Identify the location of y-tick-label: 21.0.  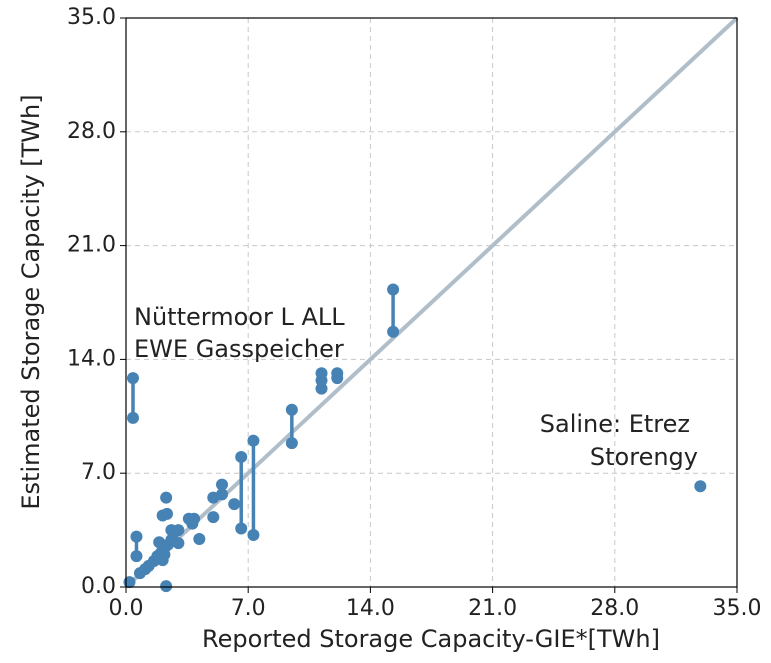
(91, 245).